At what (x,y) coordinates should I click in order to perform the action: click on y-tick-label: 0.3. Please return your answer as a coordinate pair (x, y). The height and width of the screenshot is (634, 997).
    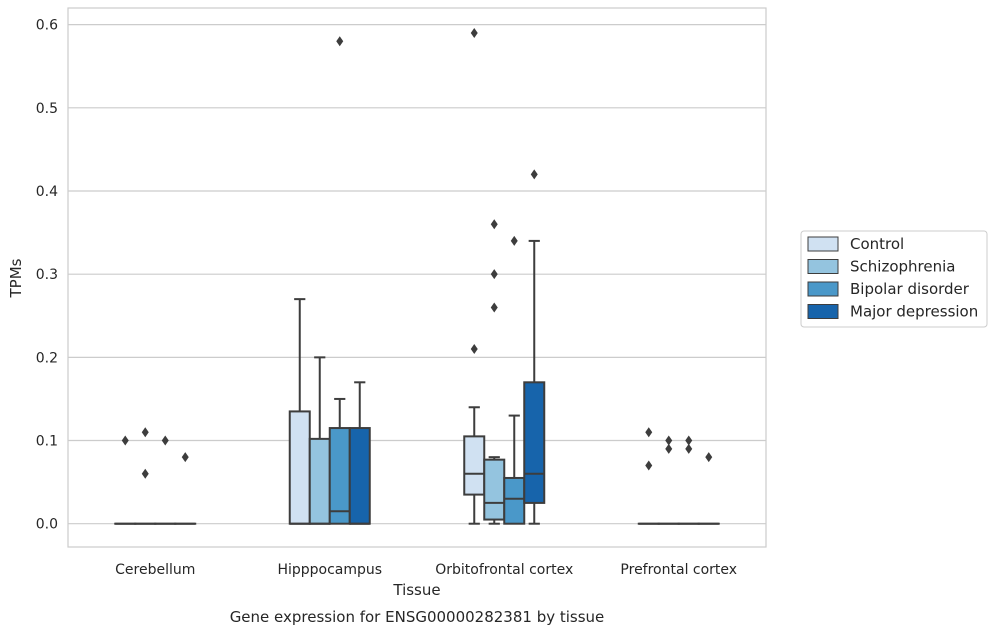
    Looking at the image, I should click on (47, 275).